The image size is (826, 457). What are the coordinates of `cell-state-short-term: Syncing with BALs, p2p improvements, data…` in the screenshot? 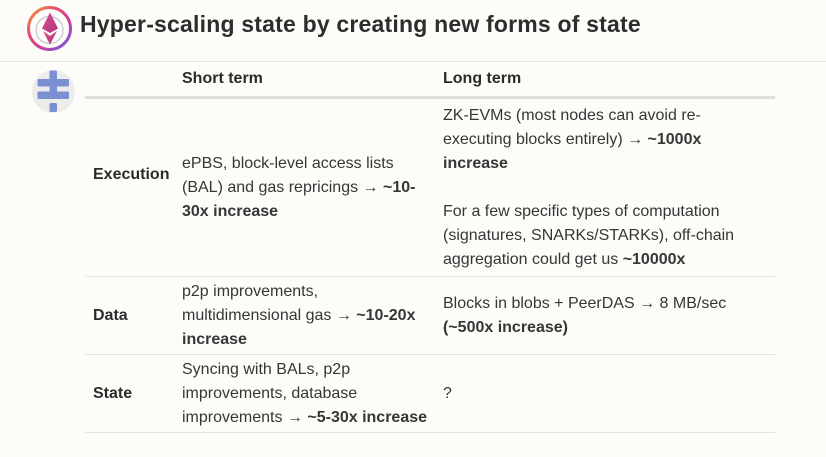 It's located at (312, 394).